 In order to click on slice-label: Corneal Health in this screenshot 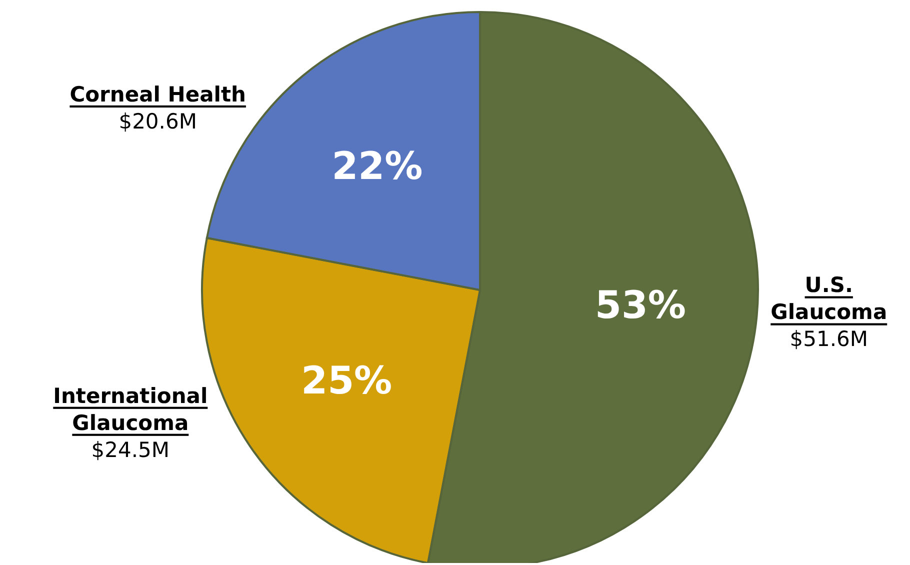, I will do `click(158, 94)`.